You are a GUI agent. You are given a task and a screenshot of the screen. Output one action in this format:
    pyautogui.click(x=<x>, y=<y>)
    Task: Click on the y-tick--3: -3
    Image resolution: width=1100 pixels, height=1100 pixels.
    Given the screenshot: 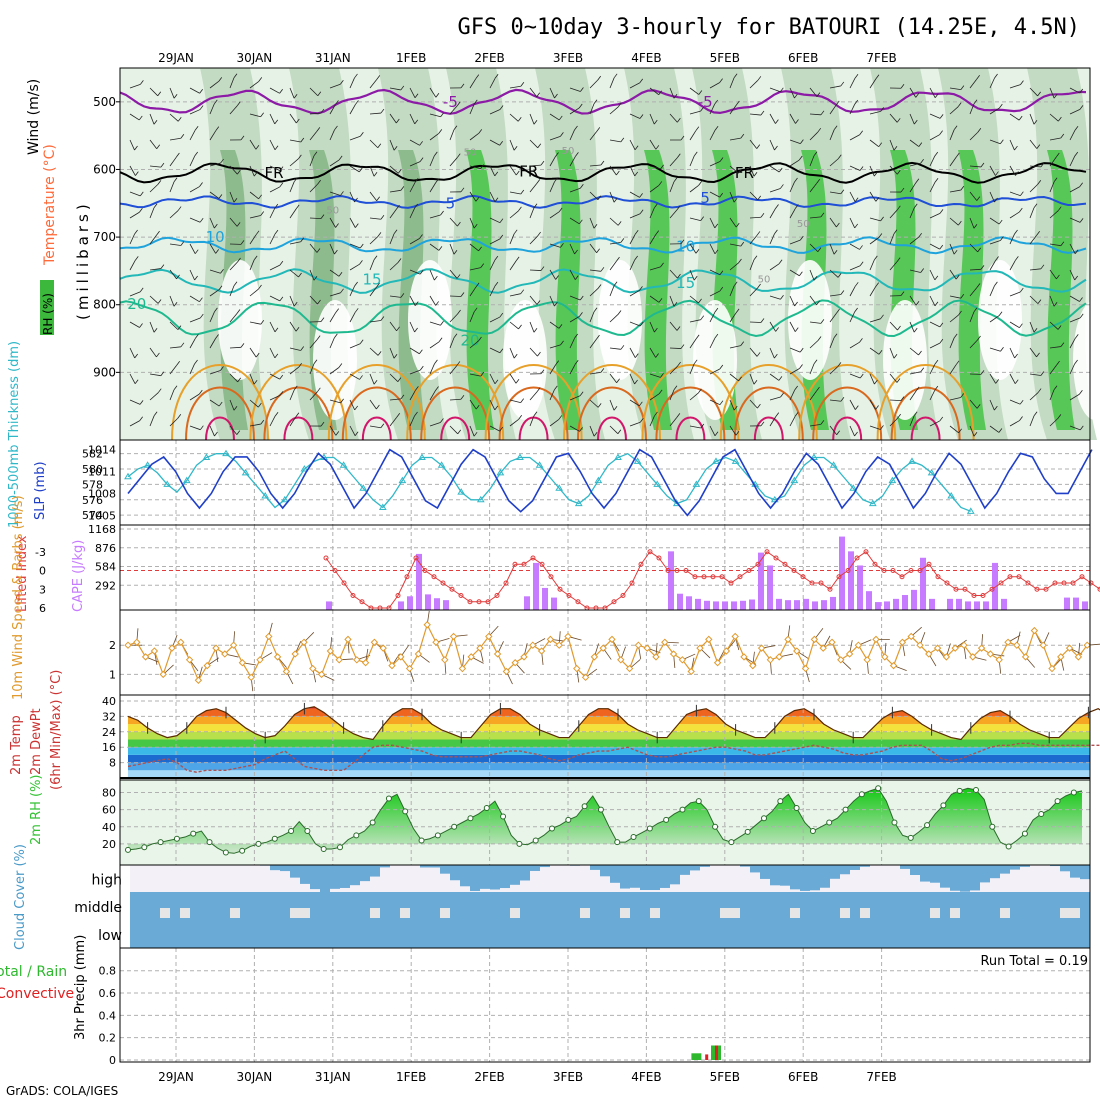 What is the action you would take?
    pyautogui.click(x=40, y=552)
    